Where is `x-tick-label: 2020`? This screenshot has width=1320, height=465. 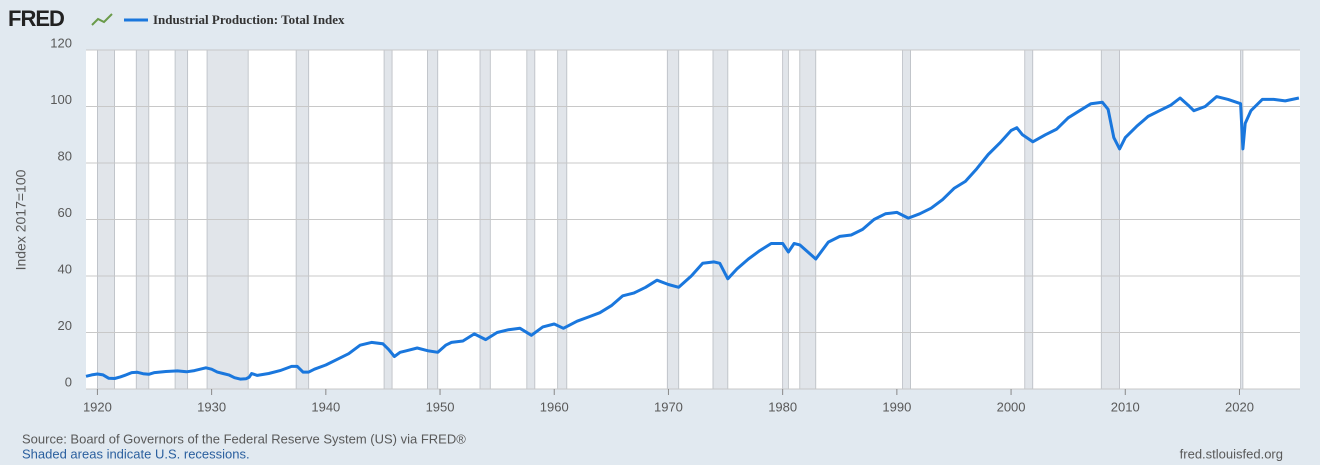
x-tick-label: 2020 is located at coordinates (1239, 406).